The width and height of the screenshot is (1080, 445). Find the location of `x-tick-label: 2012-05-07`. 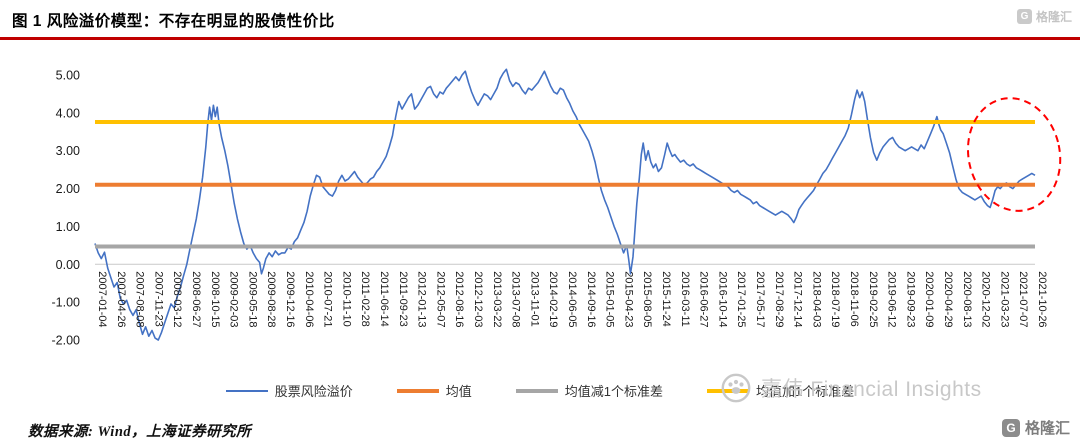

x-tick-label: 2012-05-07 is located at coordinates (440, 299).